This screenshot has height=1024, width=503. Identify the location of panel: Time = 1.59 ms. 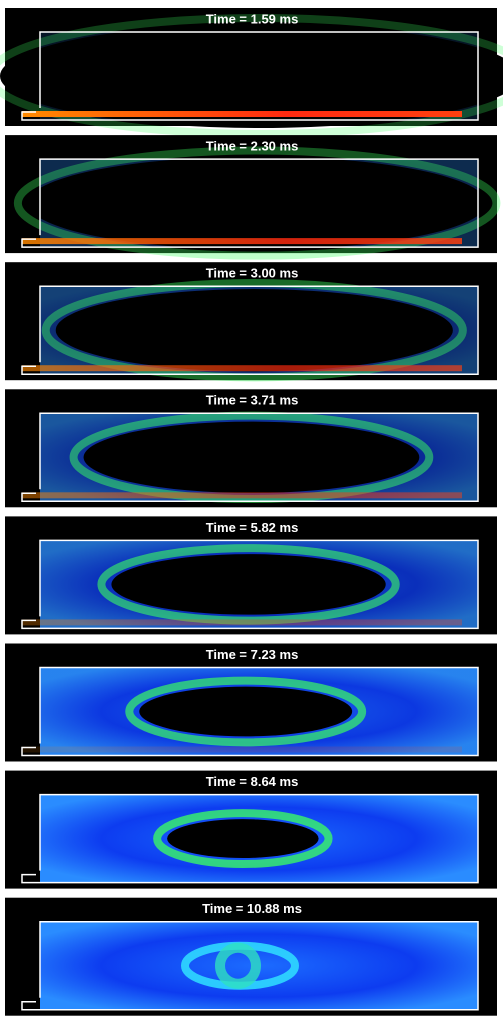
(251, 73).